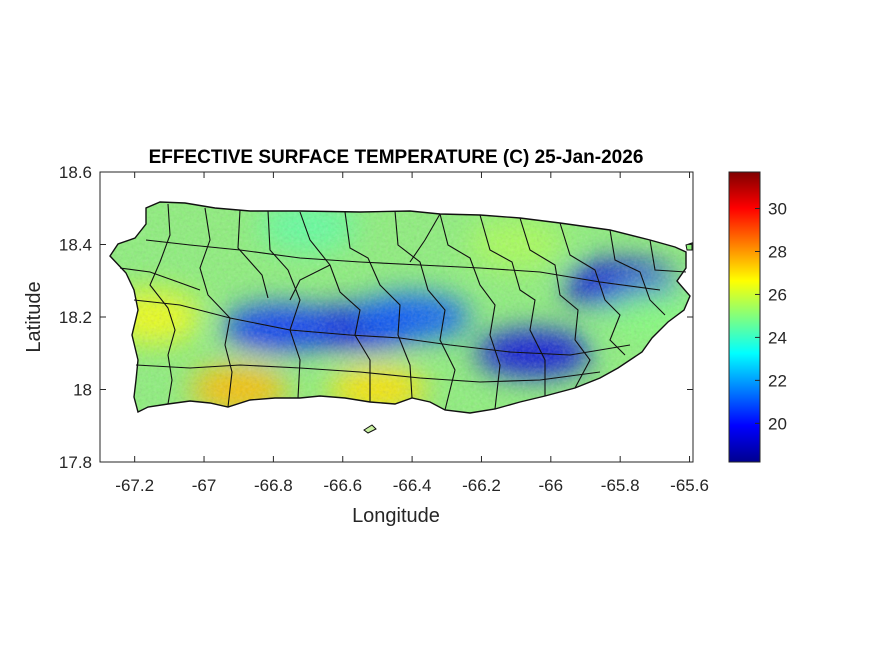  I want to click on offshore-islet, so click(370, 429).